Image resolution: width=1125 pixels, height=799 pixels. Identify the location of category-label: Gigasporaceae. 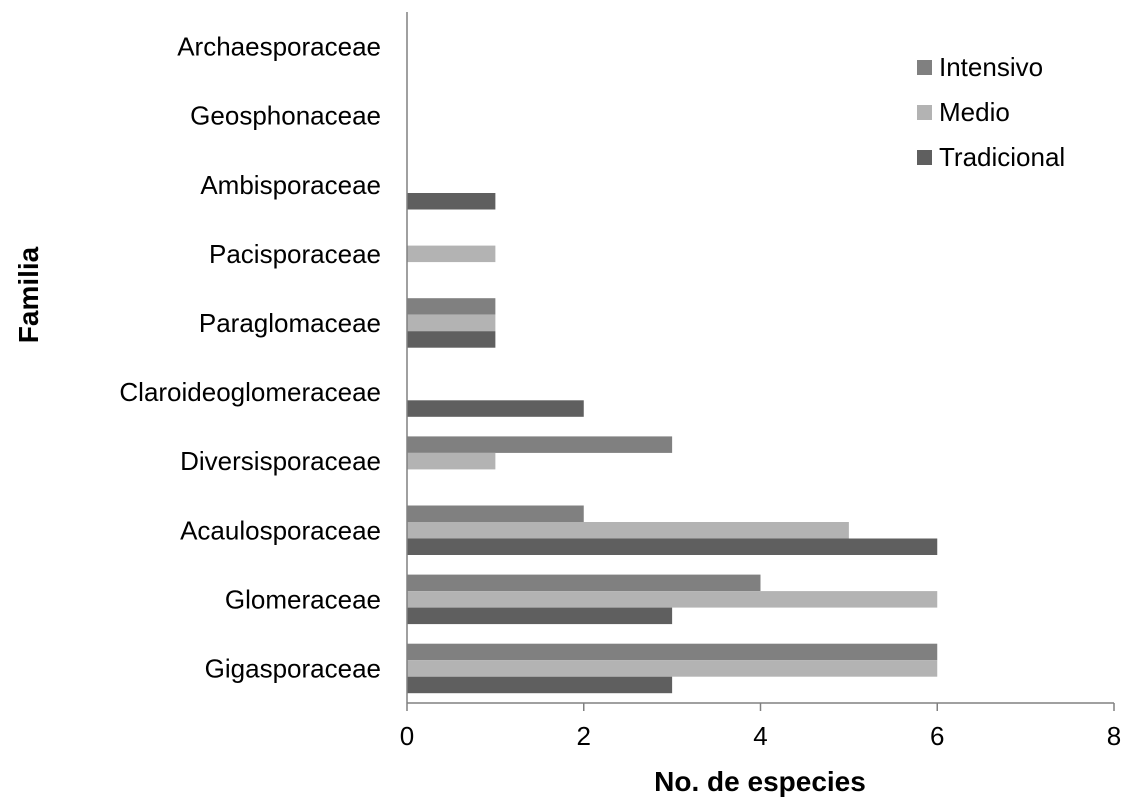
(293, 668).